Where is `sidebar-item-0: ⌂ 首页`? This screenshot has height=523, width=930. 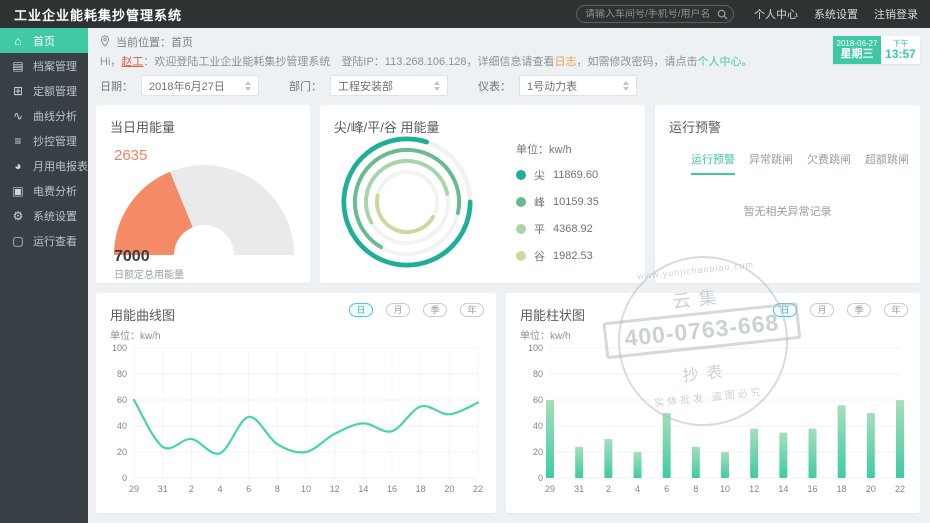 sidebar-item-0: ⌂ 首页 is located at coordinates (44, 40).